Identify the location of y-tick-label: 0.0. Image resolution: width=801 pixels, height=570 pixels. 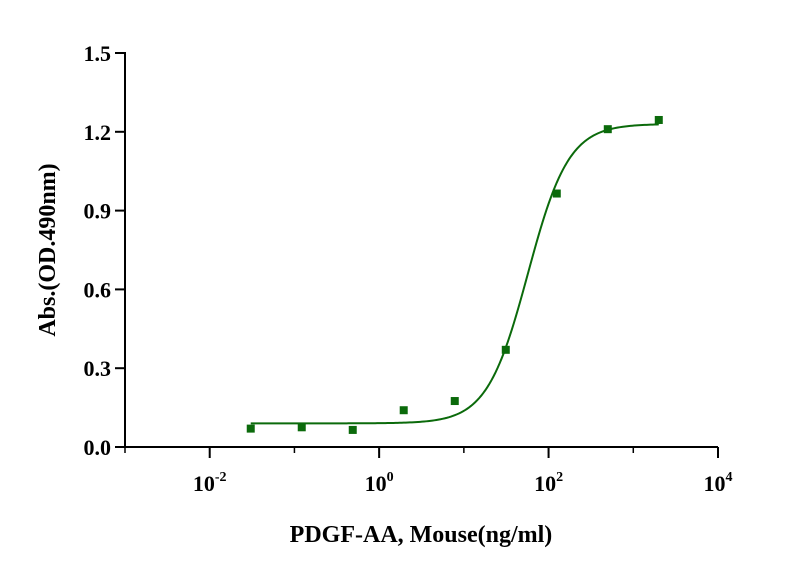
(98, 447).